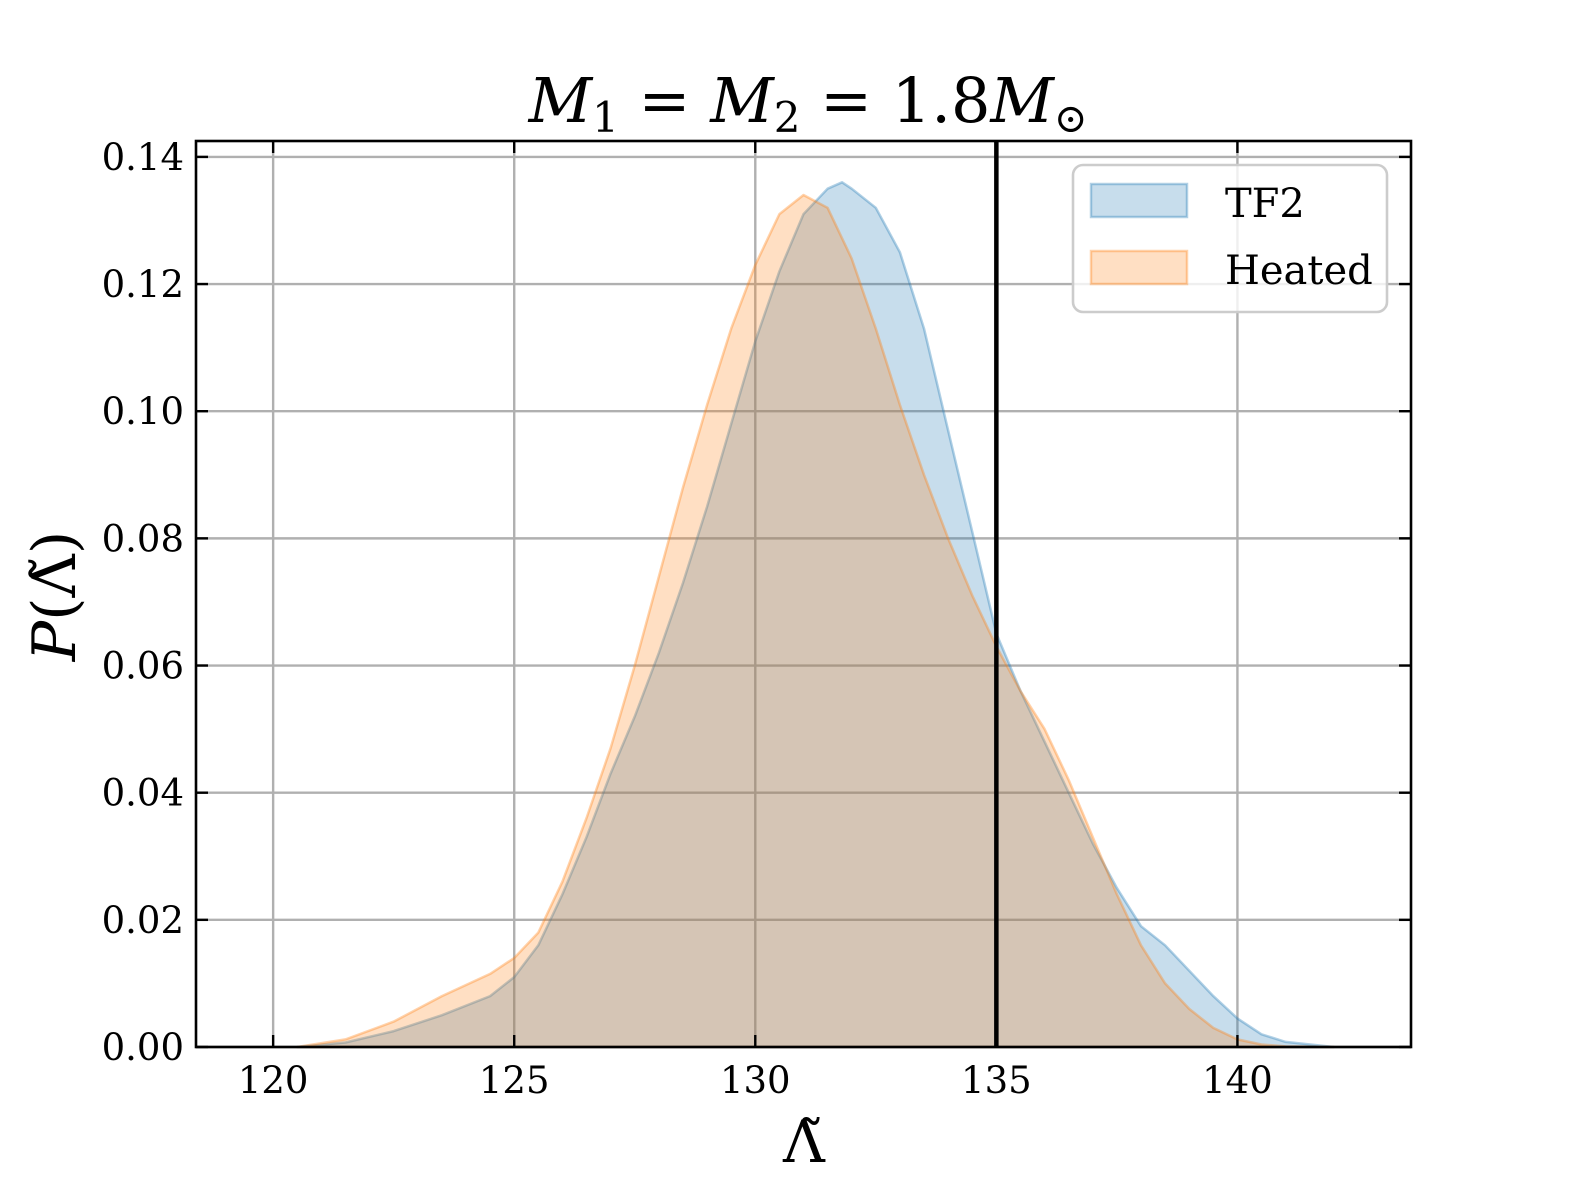 This screenshot has width=1577, height=1183. Describe the element at coordinates (804, 1142) in the screenshot. I see `x-axis-label: Λ̃` at that location.